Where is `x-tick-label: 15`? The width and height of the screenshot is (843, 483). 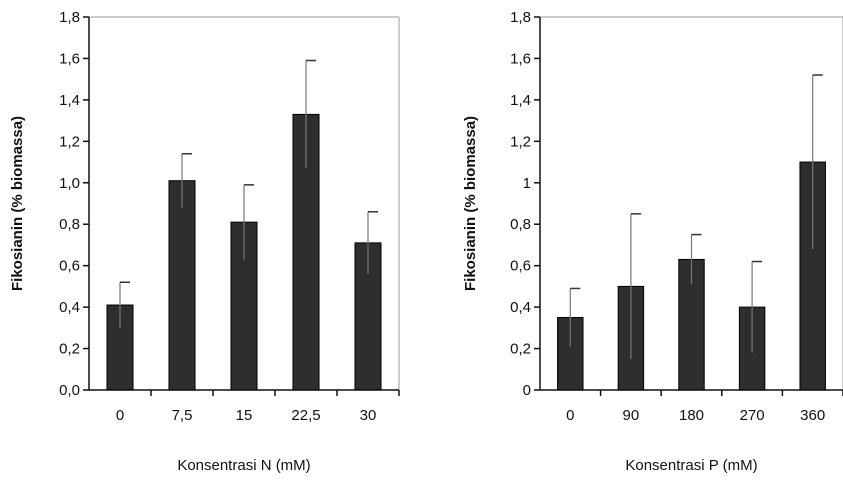 x-tick-label: 15 is located at coordinates (244, 415).